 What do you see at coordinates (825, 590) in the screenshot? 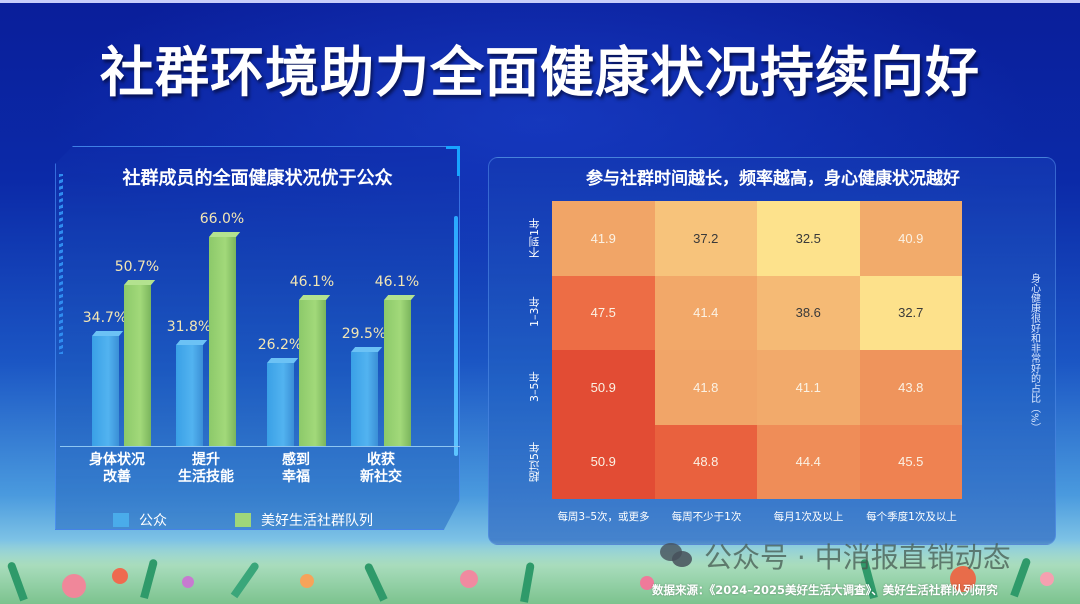
I see `data-source-note: 数据来源：《2024–2025美好生活大调查》、美好生活社群队列研究` at bounding box center [825, 590].